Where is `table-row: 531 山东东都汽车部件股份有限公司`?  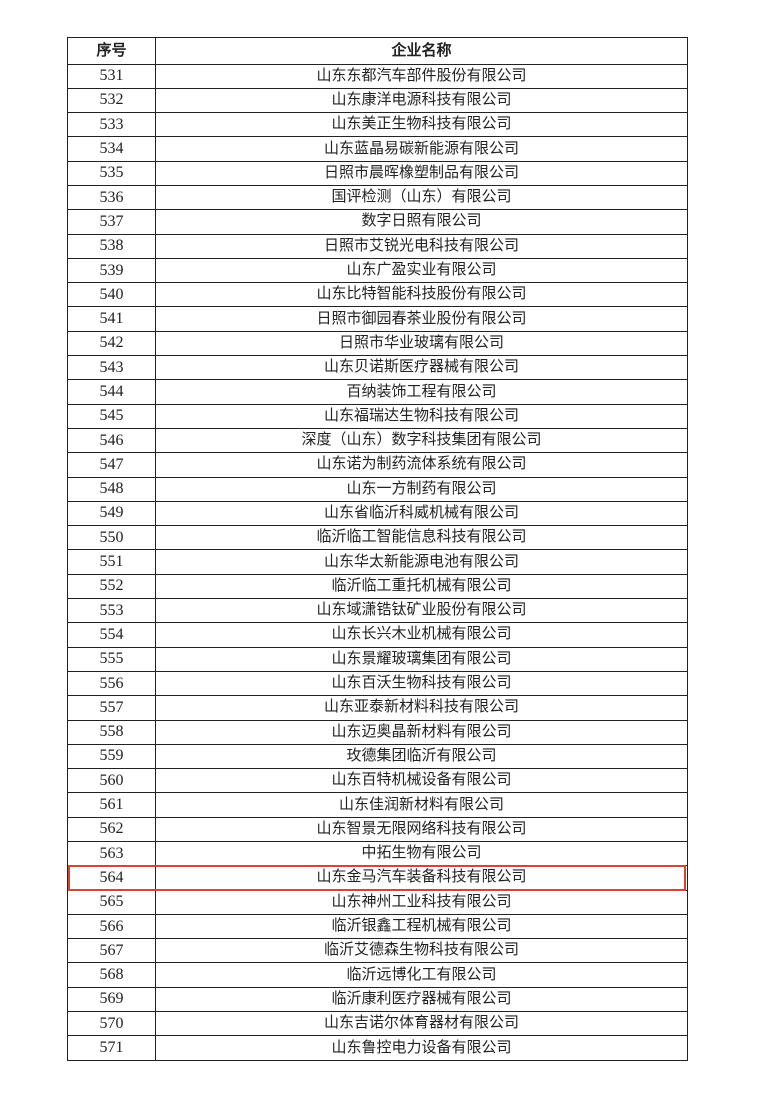
table-row: 531 山东东都汽车部件股份有限公司 is located at coordinates (377, 76).